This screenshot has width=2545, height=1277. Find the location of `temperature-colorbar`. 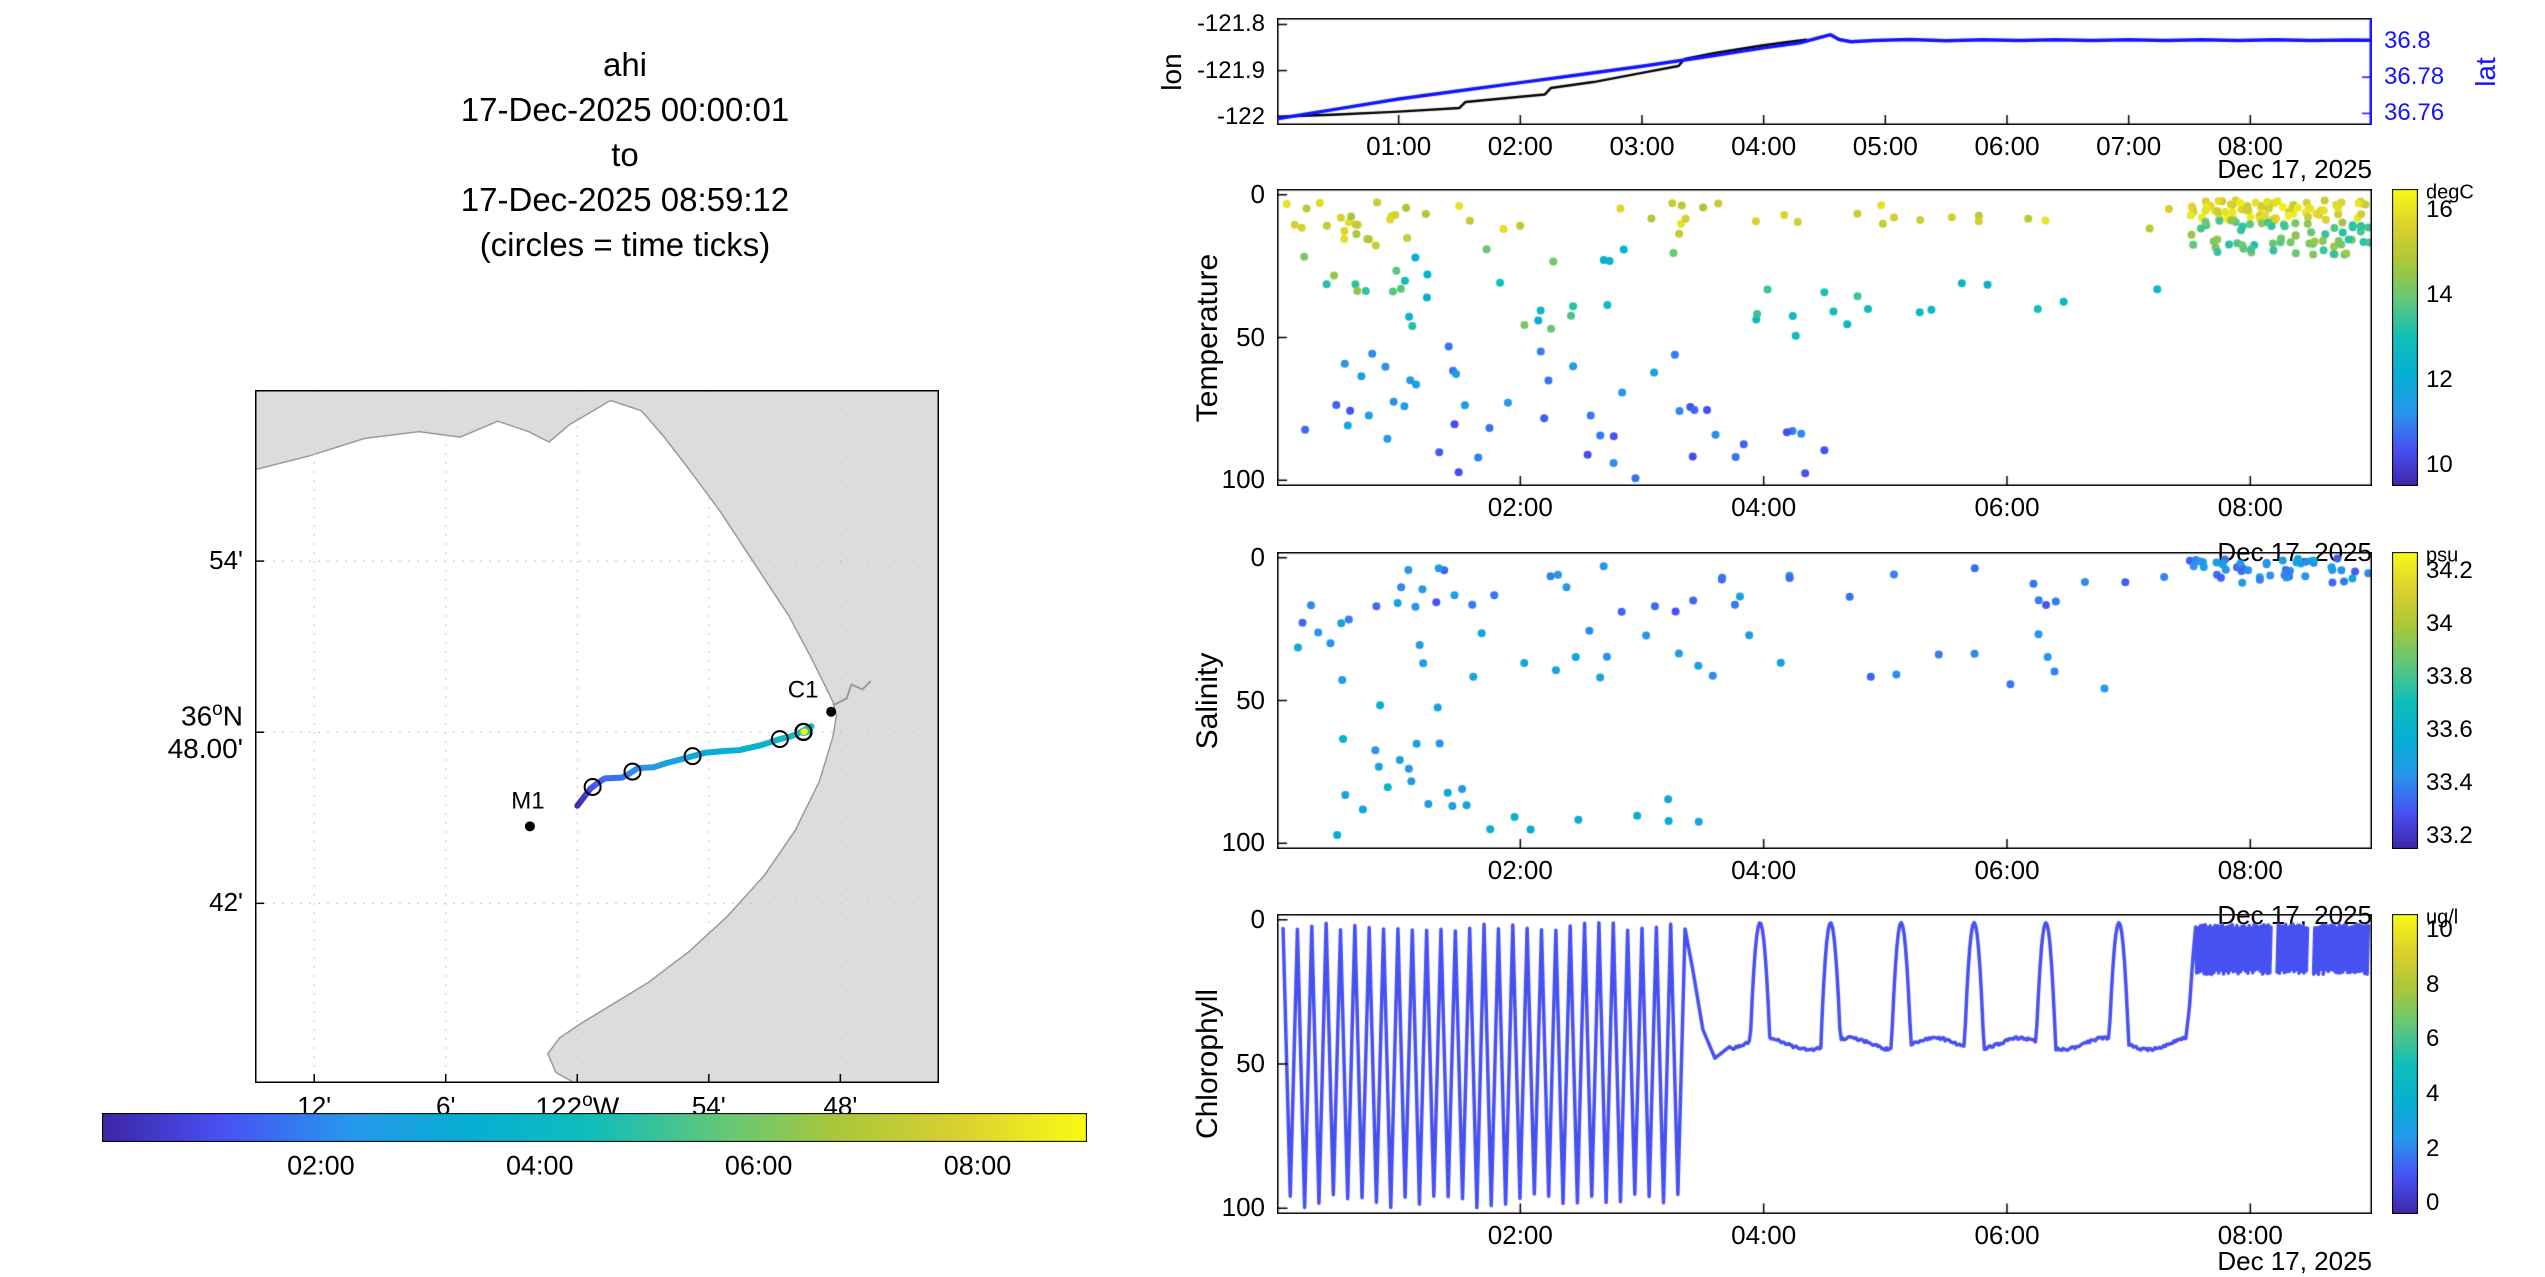

temperature-colorbar is located at coordinates (2405, 337).